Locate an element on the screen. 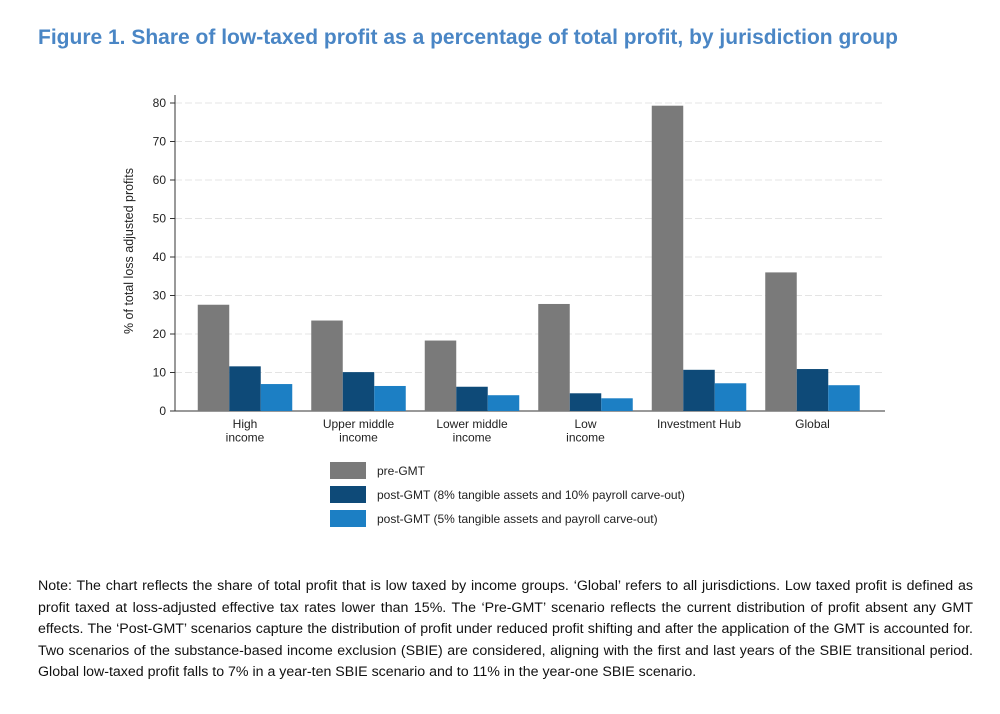  x-tick-label: Upper middle is located at coordinates (359, 424).